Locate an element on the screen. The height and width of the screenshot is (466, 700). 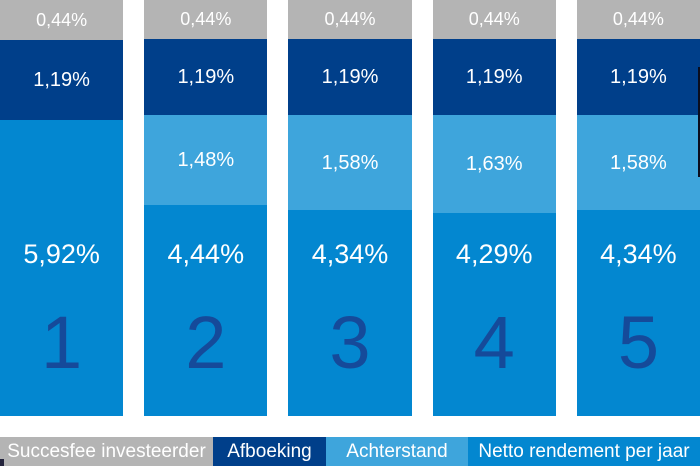
net-return-value-label: 4,29% is located at coordinates (494, 253).